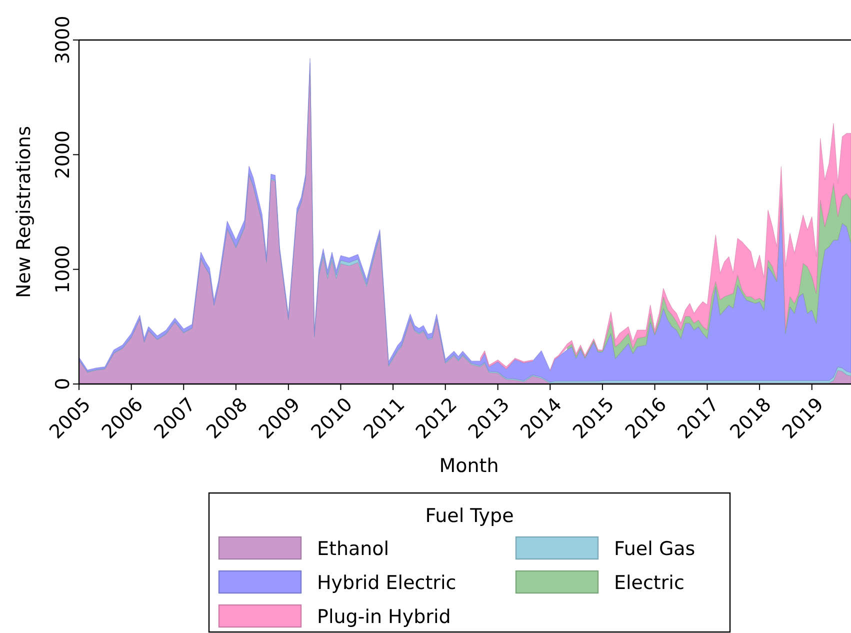 The image size is (851, 633). What do you see at coordinates (469, 516) in the screenshot?
I see `legend-title: Fuel Type` at bounding box center [469, 516].